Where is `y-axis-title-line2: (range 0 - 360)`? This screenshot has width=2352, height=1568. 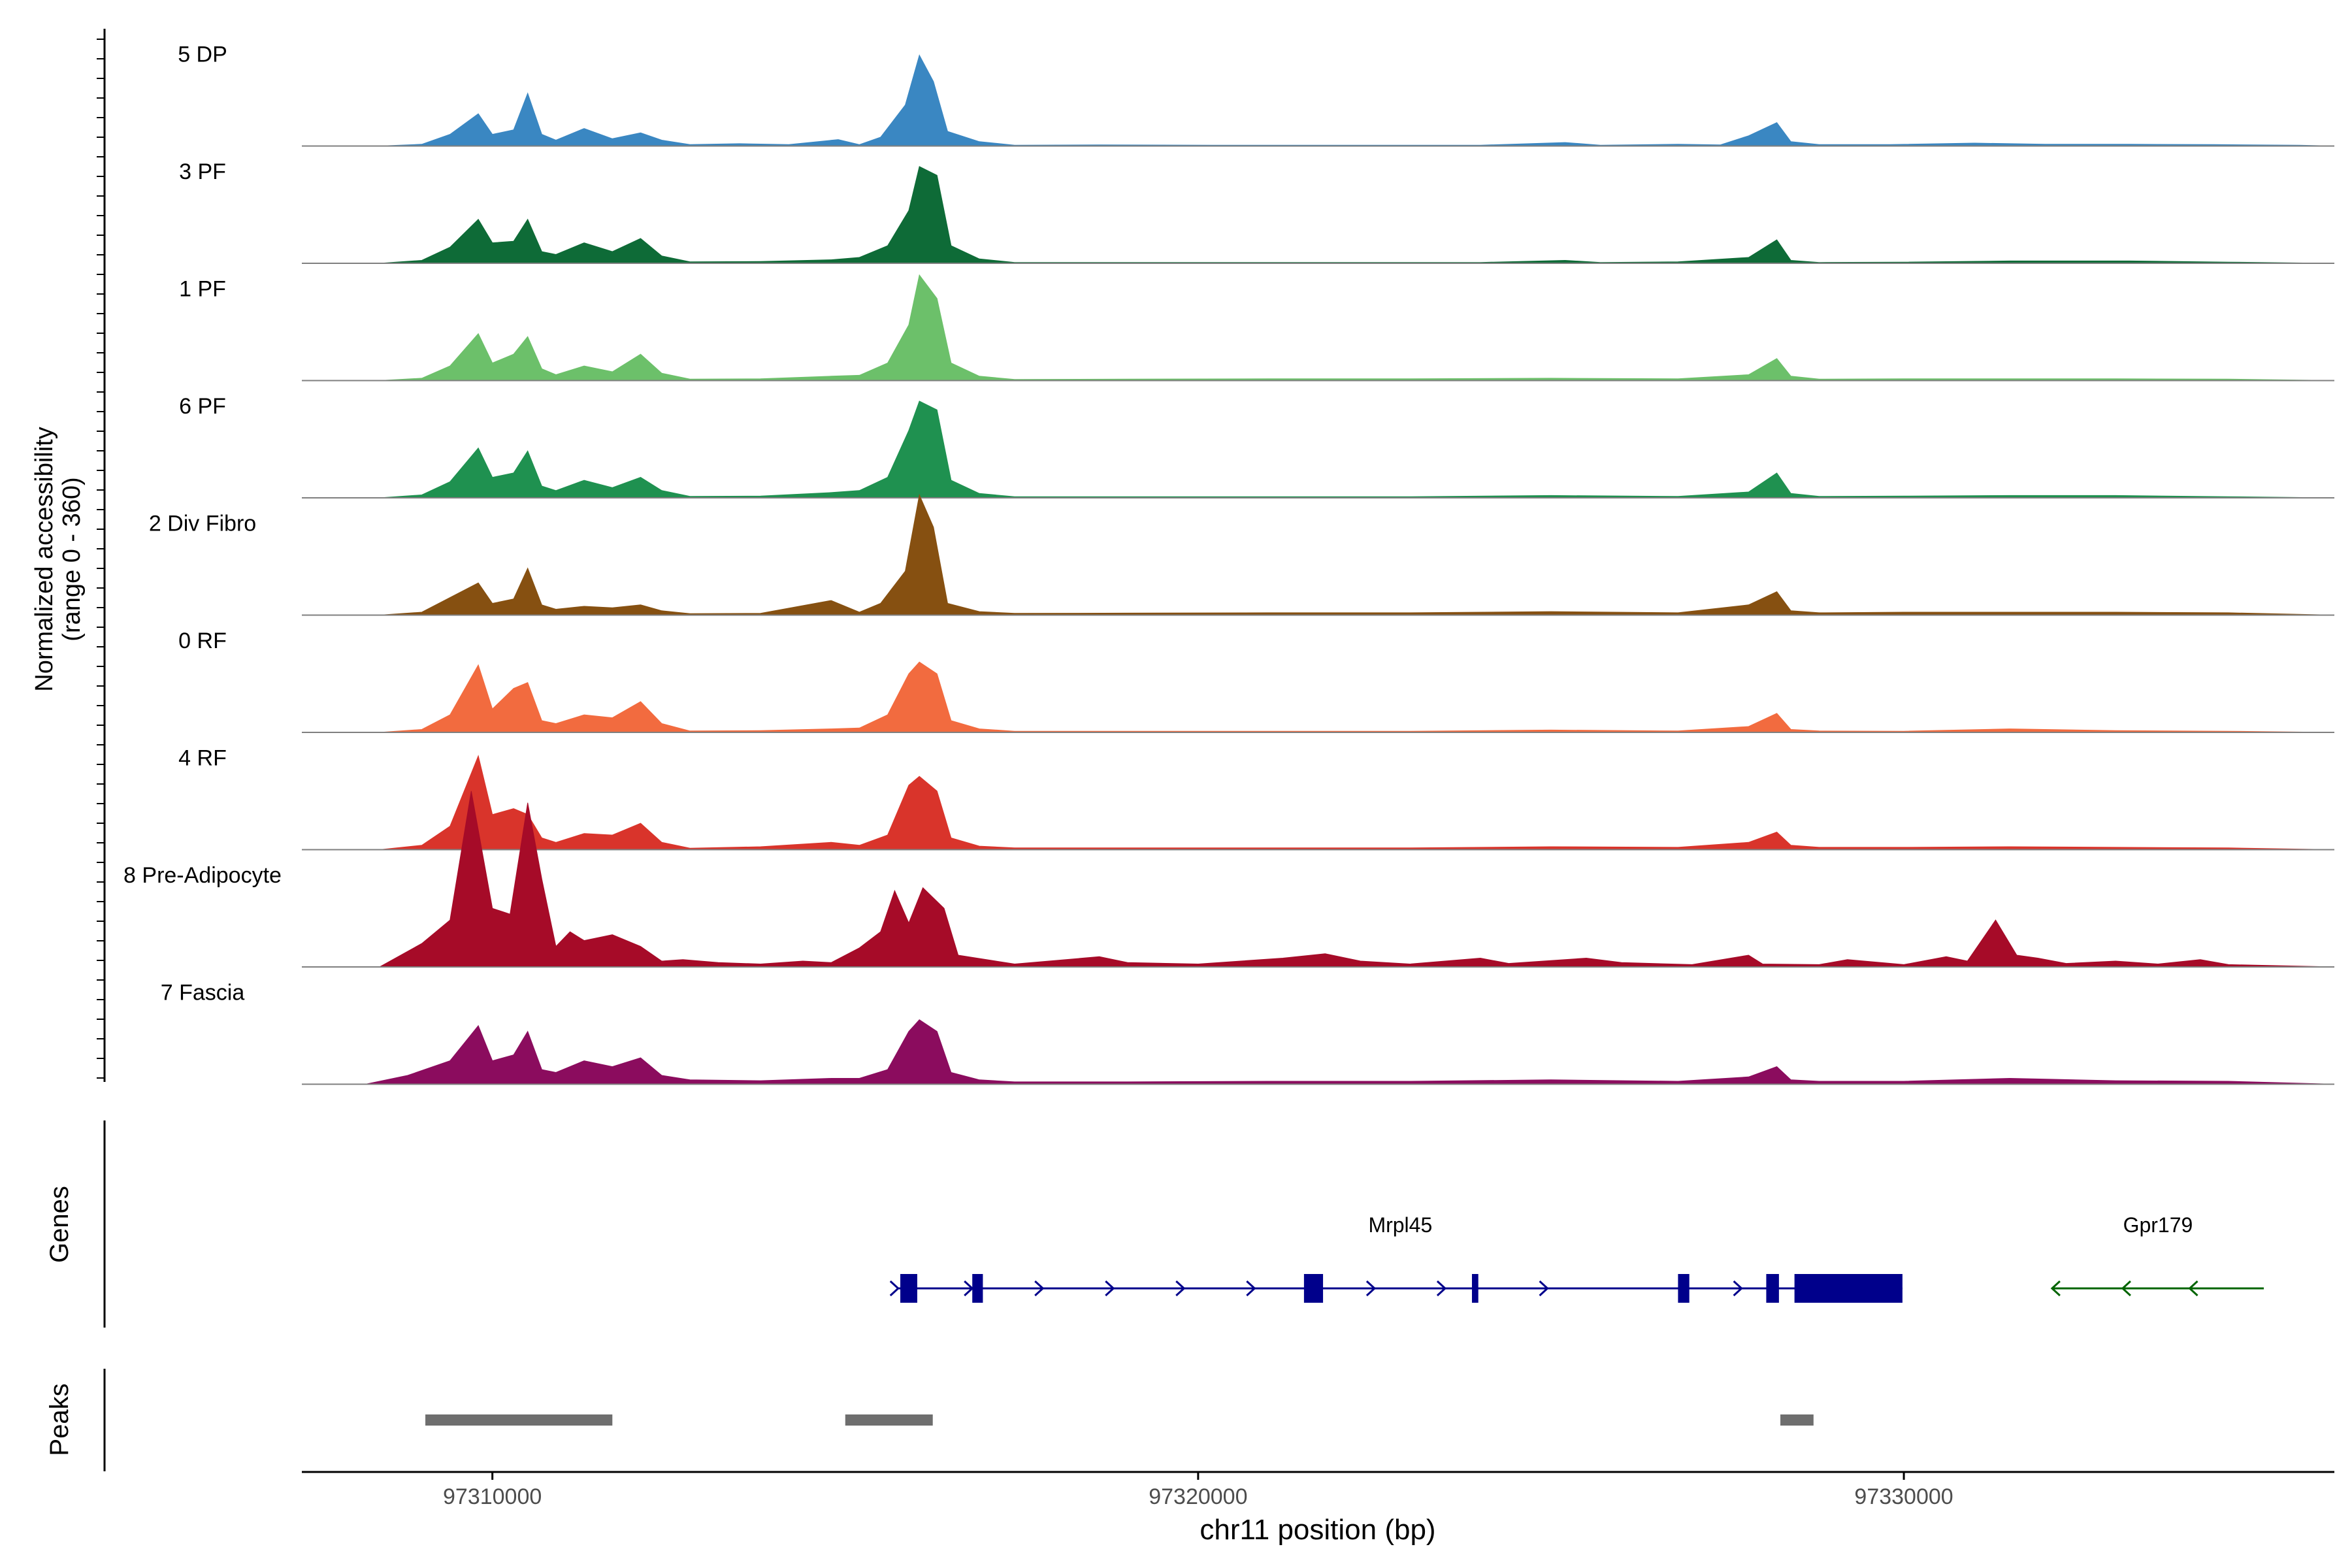 y-axis-title-line2: (range 0 - 360) is located at coordinates (72, 559).